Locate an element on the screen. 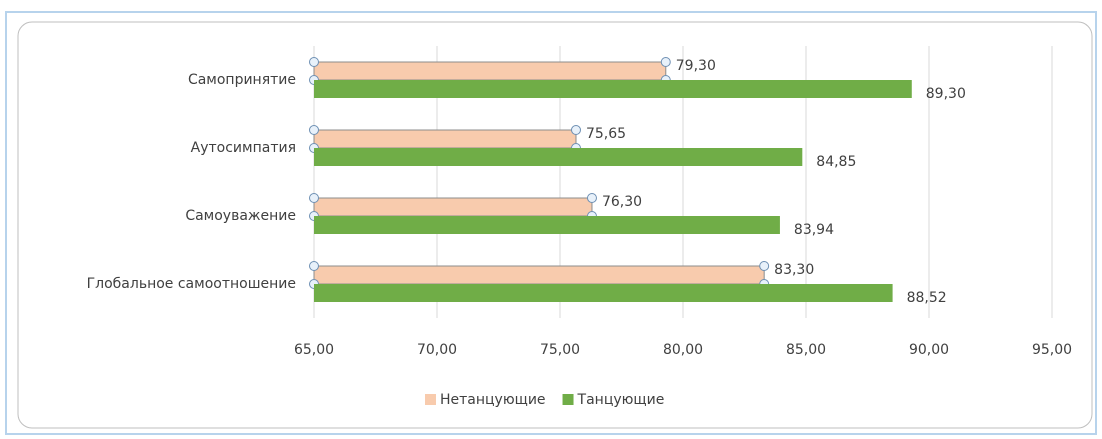 This screenshot has width=1102, height=439. data-label: 83,94 is located at coordinates (814, 230).